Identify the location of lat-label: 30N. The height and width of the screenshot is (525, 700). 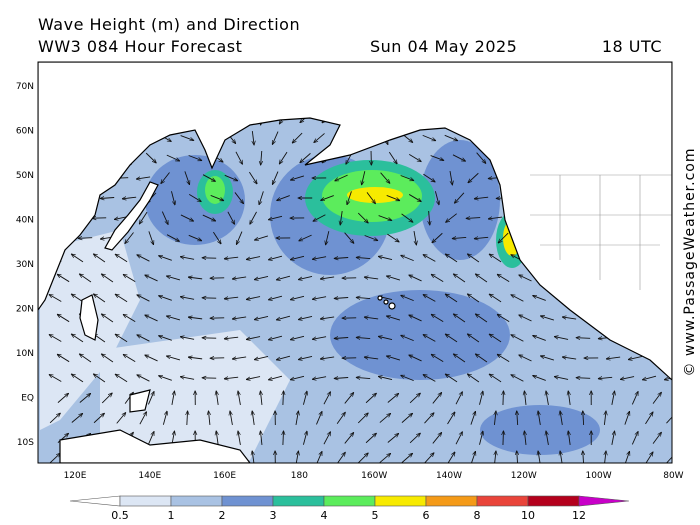
(25, 265).